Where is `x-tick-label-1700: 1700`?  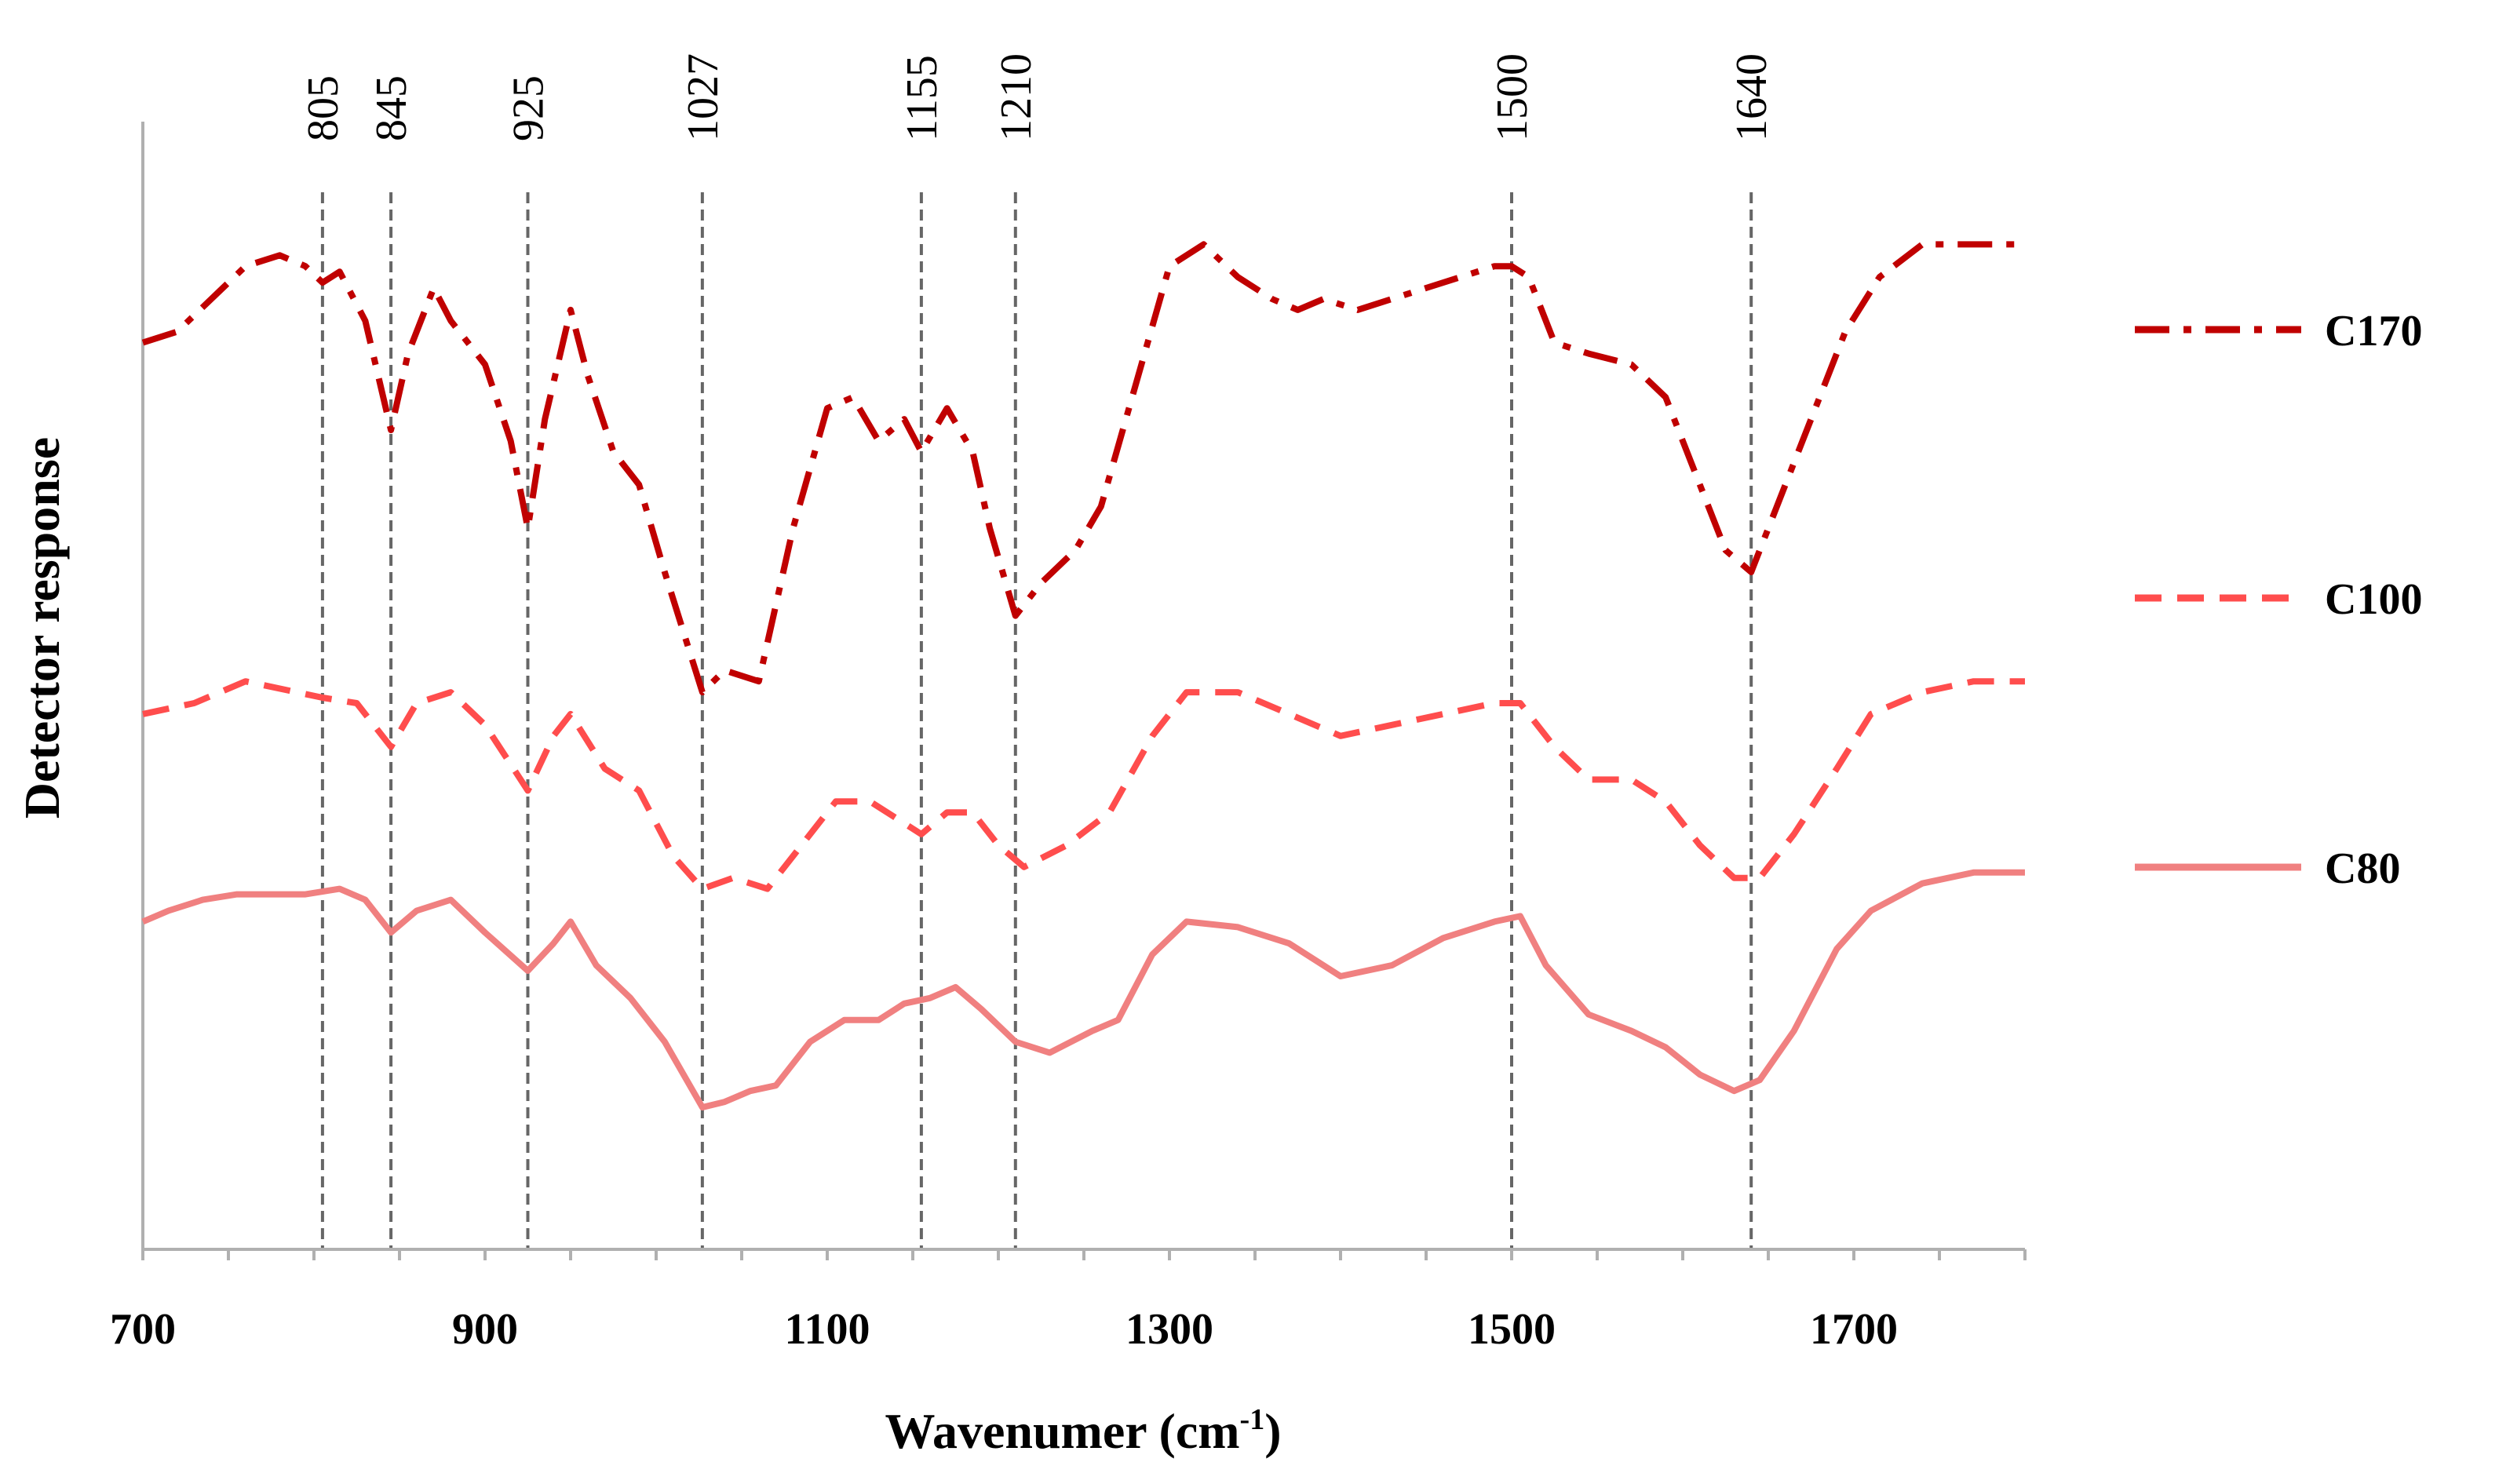 x-tick-label-1700: 1700 is located at coordinates (1854, 1329).